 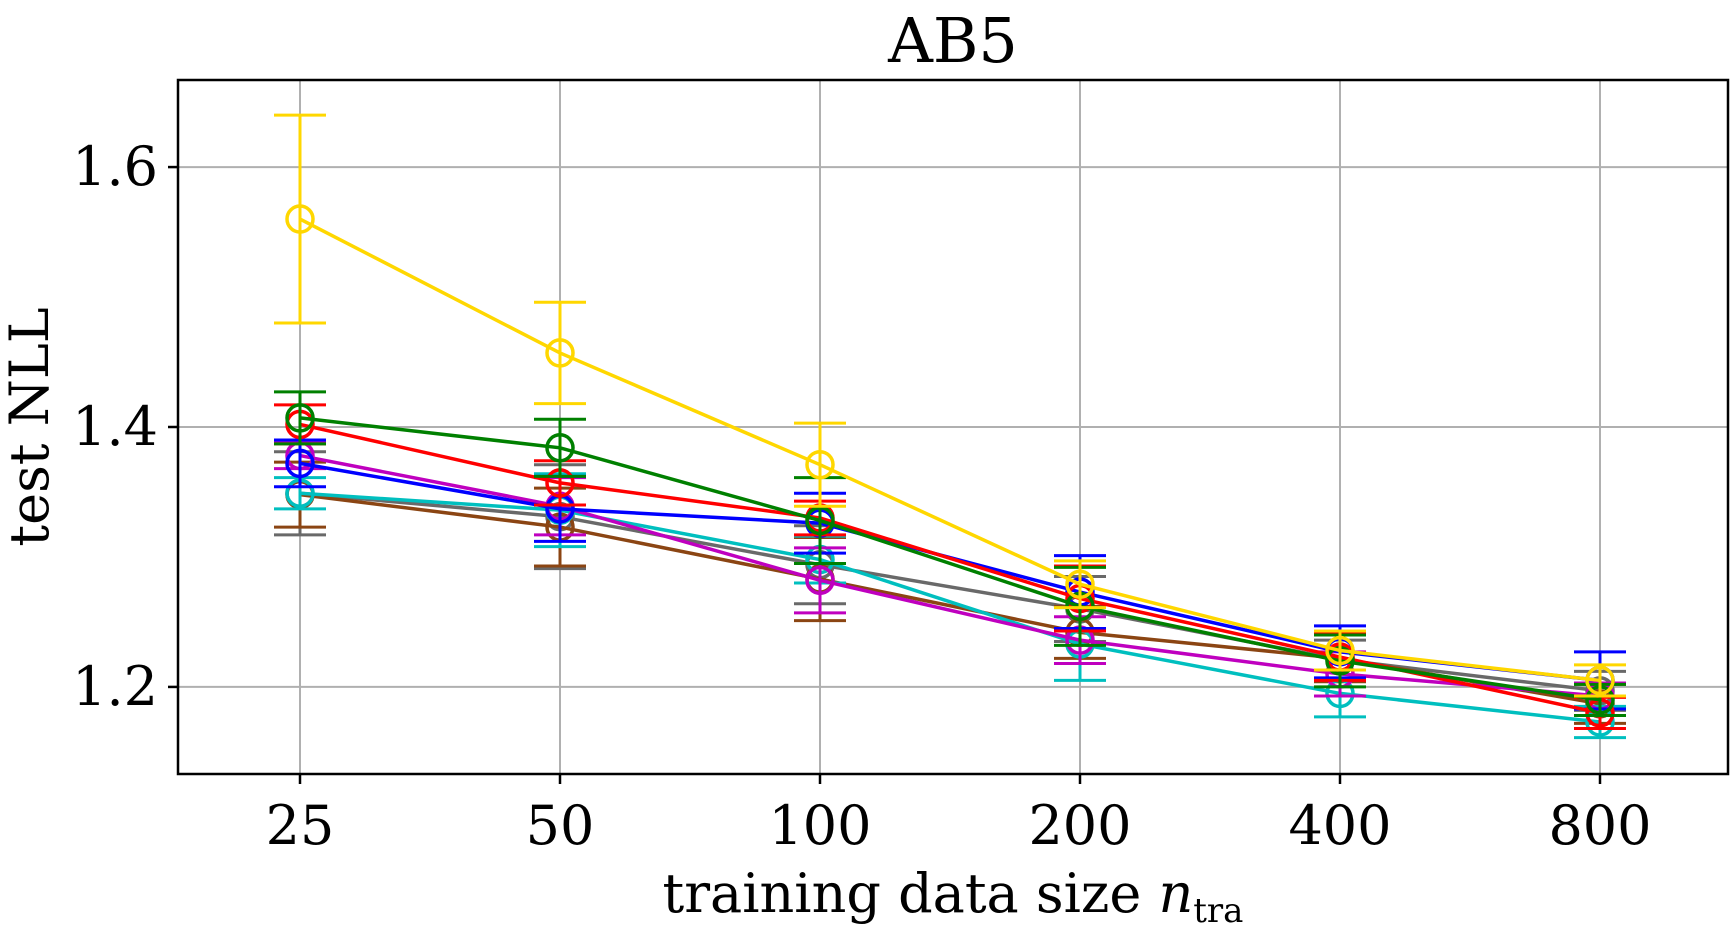 What do you see at coordinates (1218, 911) in the screenshot?
I see `x-axis-label-subscript: tra` at bounding box center [1218, 911].